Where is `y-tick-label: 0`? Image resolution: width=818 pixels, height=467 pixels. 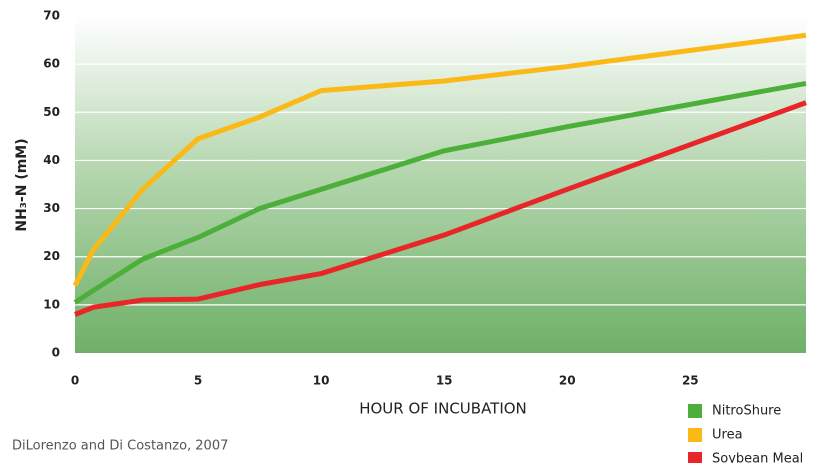
y-tick-label: 0 is located at coordinates (56, 353).